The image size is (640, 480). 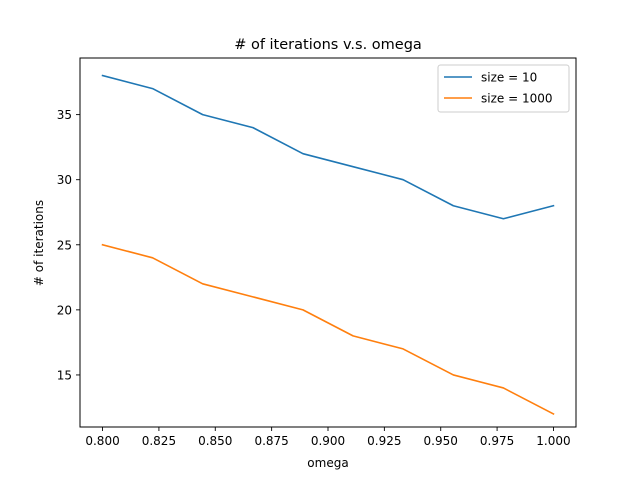 What do you see at coordinates (215, 441) in the screenshot?
I see `x-tick-label: 0.850` at bounding box center [215, 441].